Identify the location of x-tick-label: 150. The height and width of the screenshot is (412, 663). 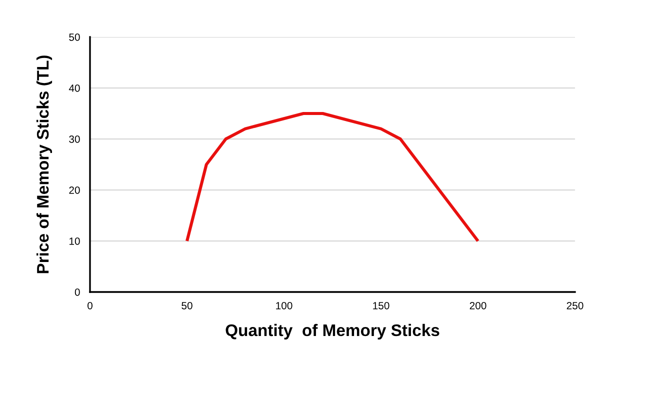
(381, 306).